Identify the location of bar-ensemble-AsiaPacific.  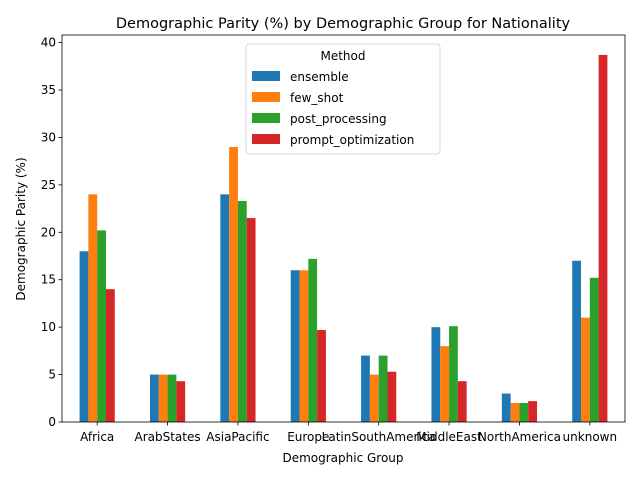
(225, 308).